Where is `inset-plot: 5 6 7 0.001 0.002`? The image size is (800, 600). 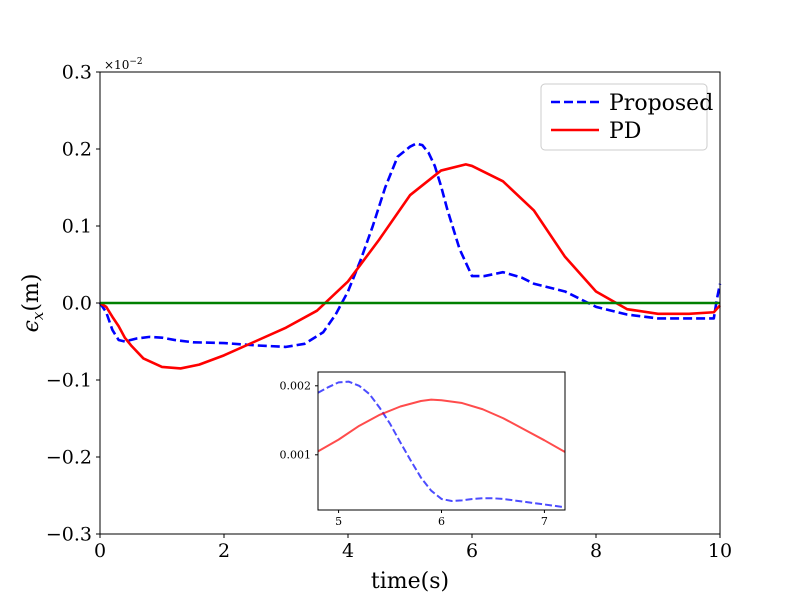
inset-plot: 5 6 7 0.001 0.002 is located at coordinates (423, 449).